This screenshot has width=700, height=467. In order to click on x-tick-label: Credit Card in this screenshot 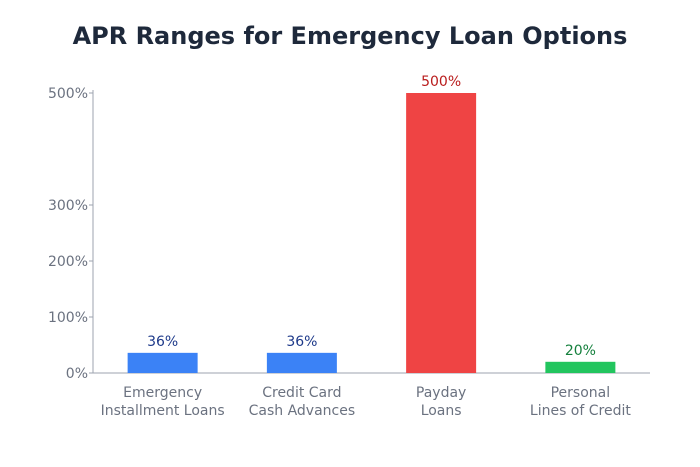, I will do `click(301, 393)`.